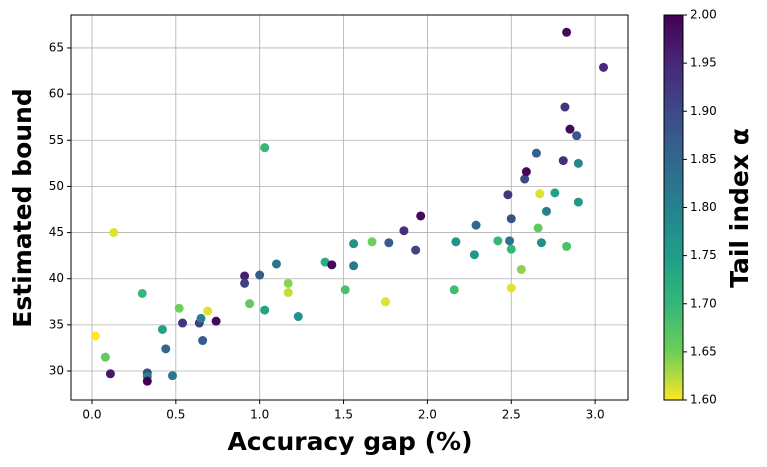 Image resolution: width=767 pixels, height=467 pixels. Describe the element at coordinates (175, 415) in the screenshot. I see `x-tick-label: 0.5` at that location.